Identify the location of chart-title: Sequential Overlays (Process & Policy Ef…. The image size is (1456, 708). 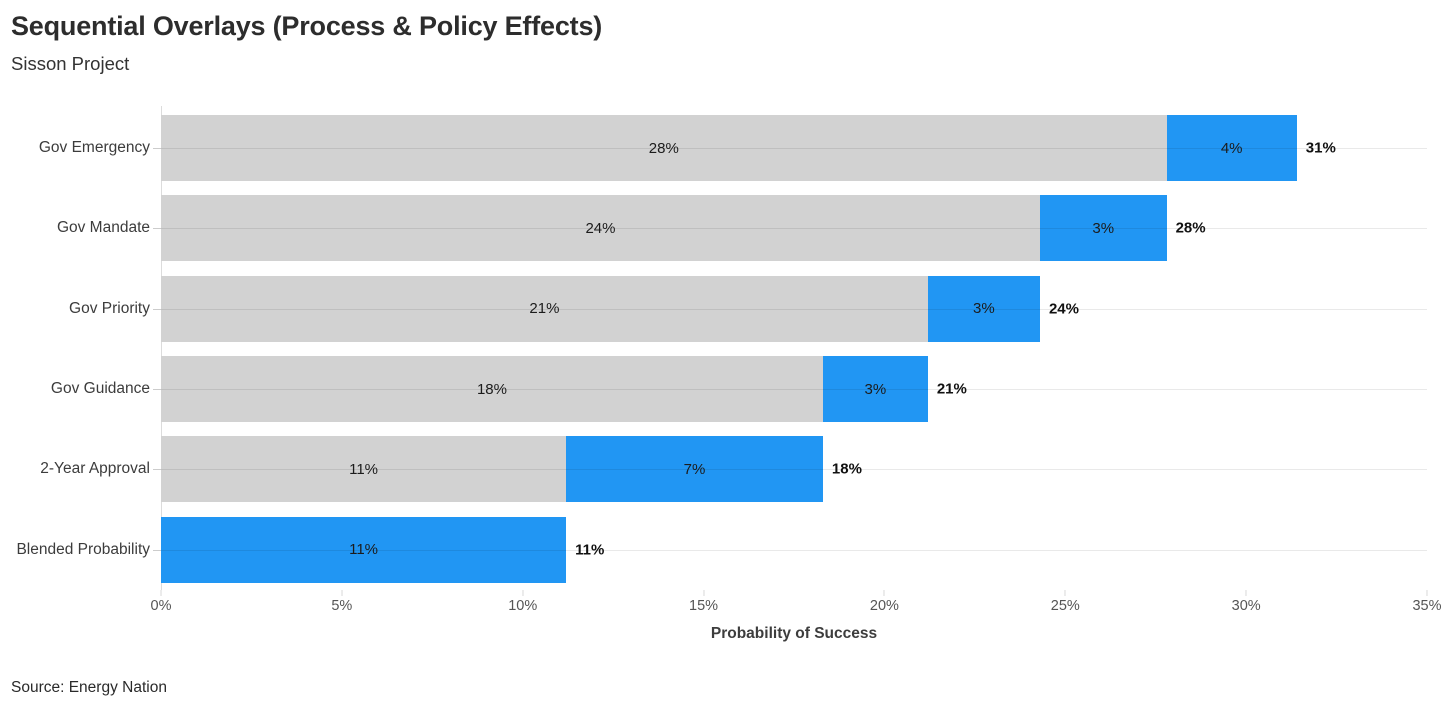
(307, 26).